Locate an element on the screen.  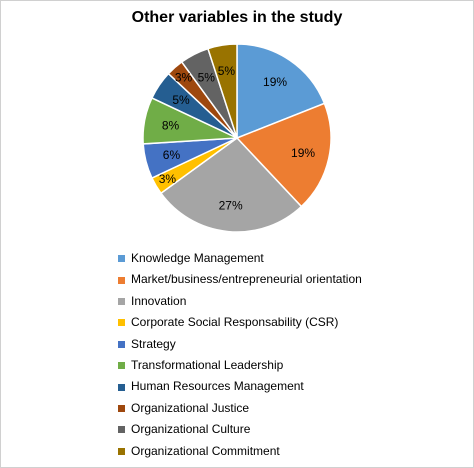
chart-title: Other variables in the study is located at coordinates (237, 17).